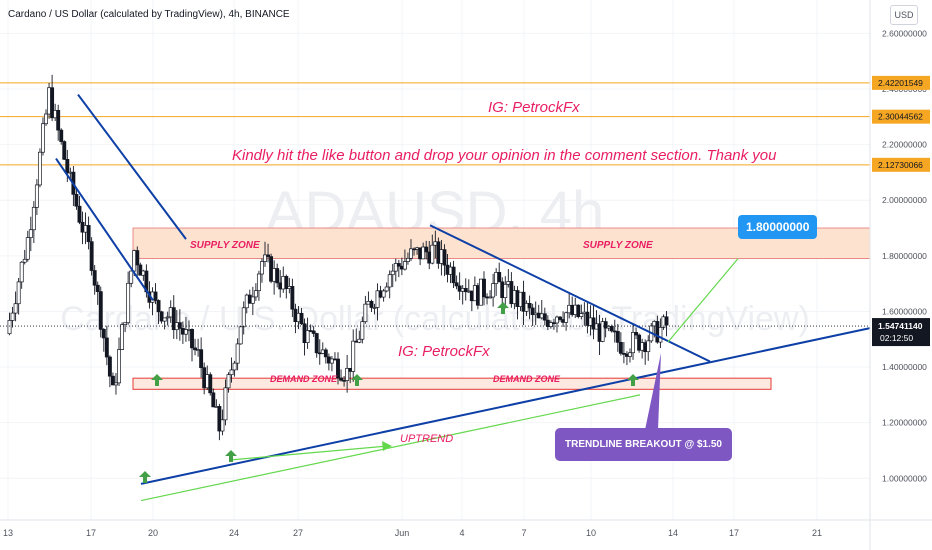 Image resolution: width=932 pixels, height=550 pixels. Describe the element at coordinates (778, 227) in the screenshot. I see `target-callout: 1.80000000` at that location.